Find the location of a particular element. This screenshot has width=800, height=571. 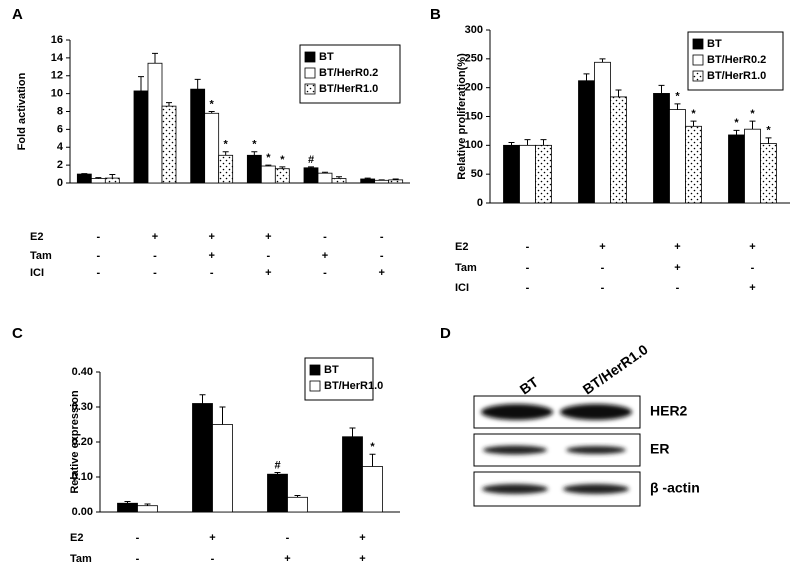

y-axis-label: Relative expression is located at coordinates (75, 442).